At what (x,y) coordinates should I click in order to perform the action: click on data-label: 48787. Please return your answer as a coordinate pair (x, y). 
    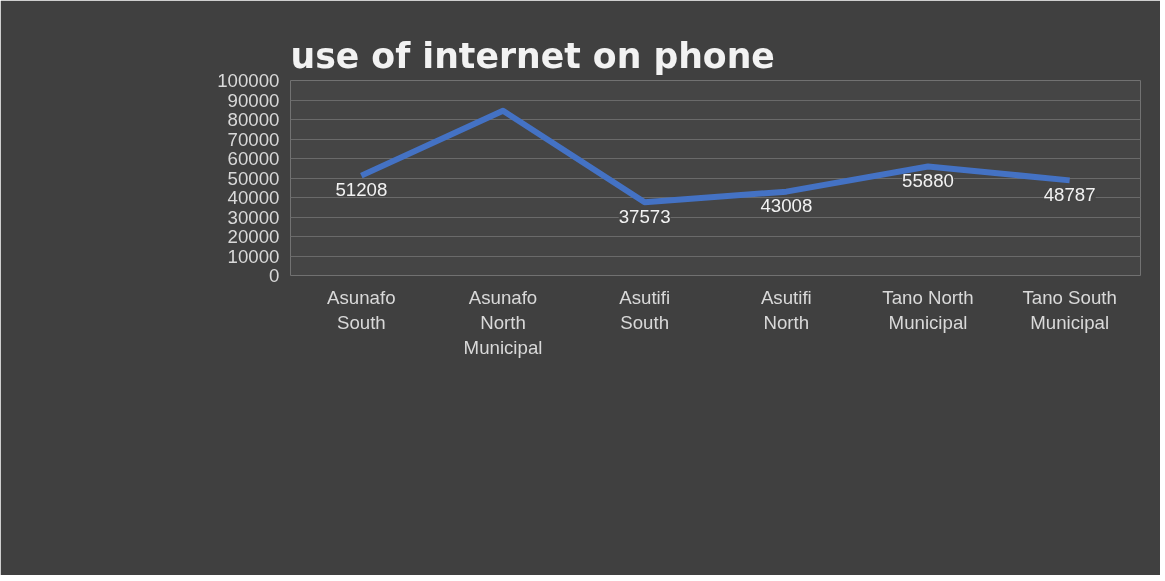
    Looking at the image, I should click on (1069, 194).